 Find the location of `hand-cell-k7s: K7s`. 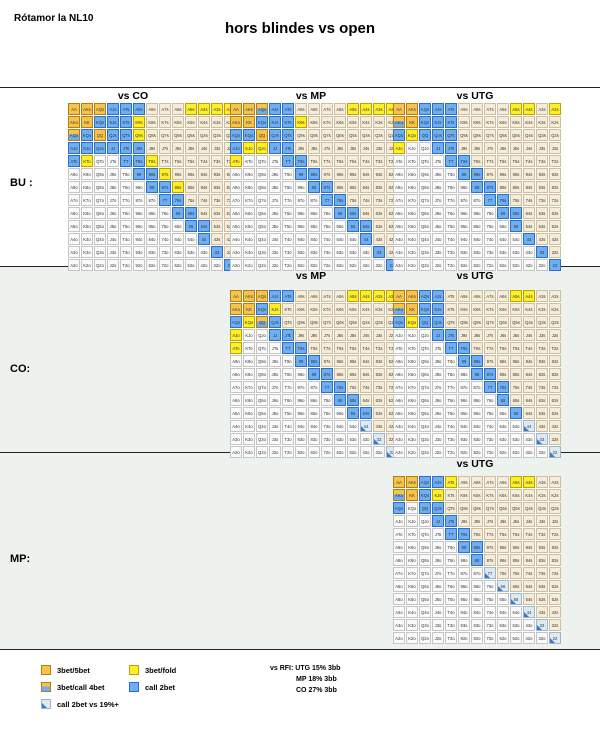

hand-cell-k7s: K7s is located at coordinates (490, 309).